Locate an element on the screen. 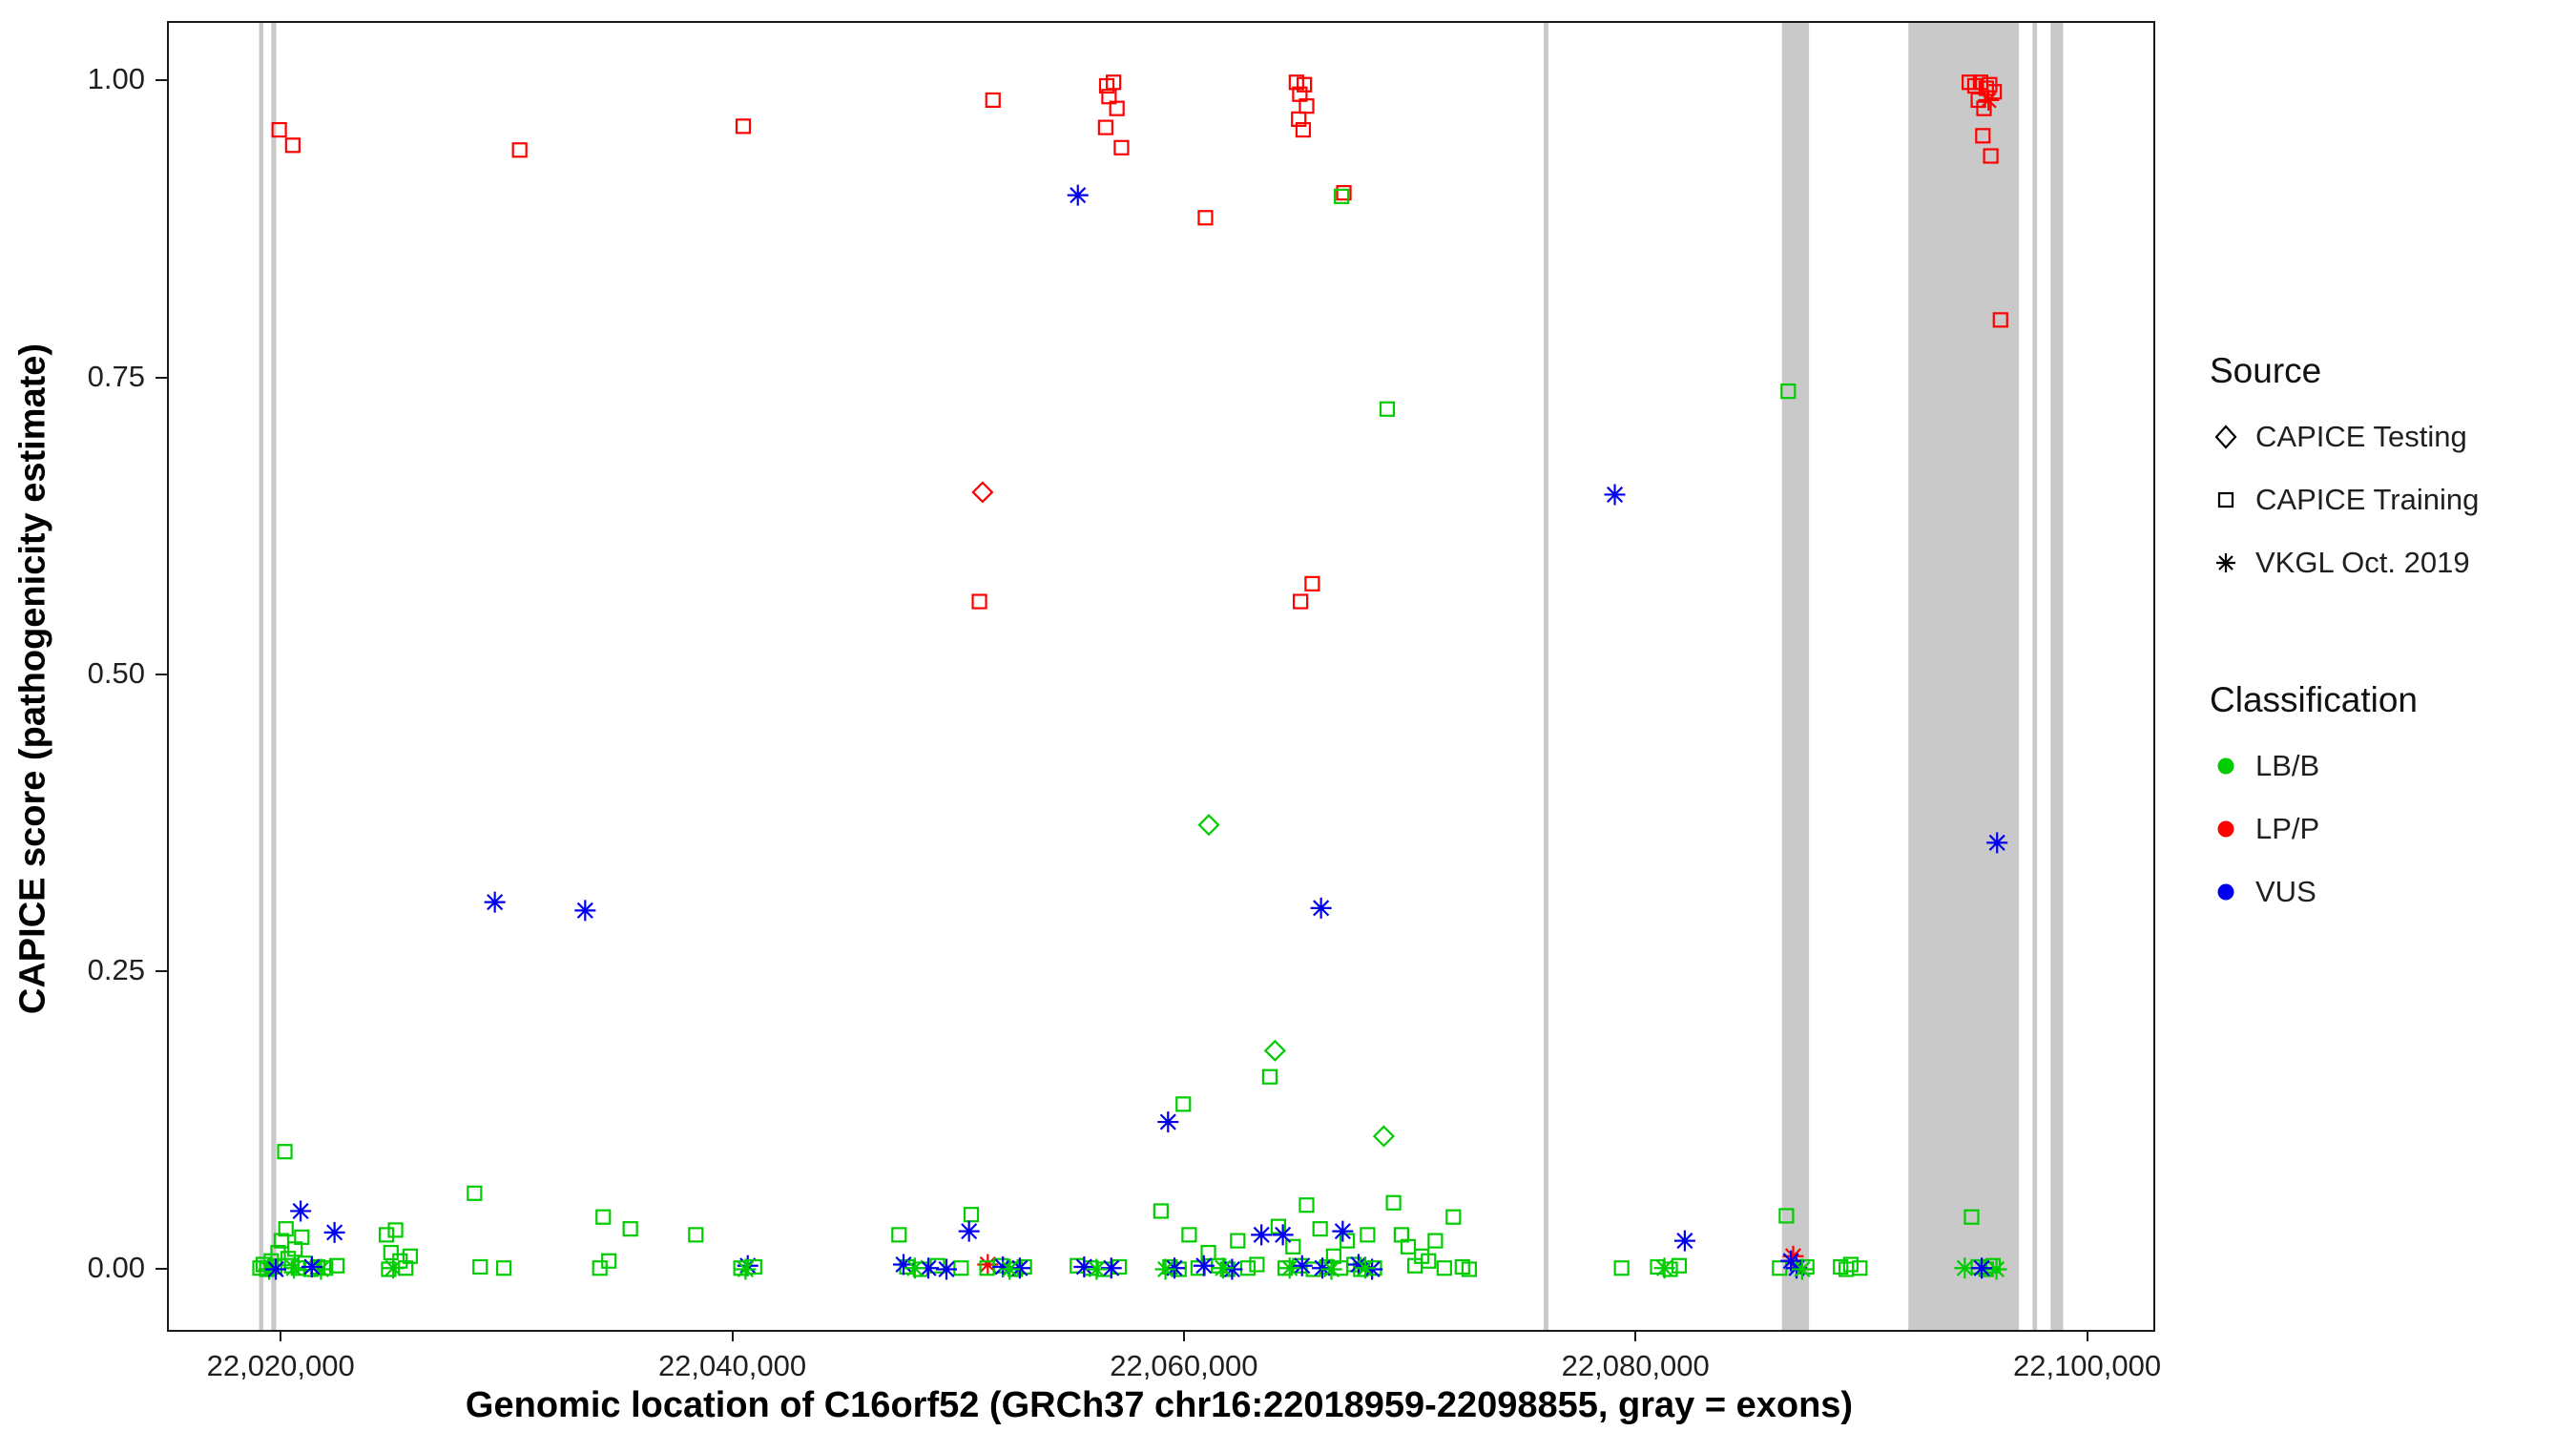 This screenshot has width=2576, height=1431. legend-source-title: Source is located at coordinates (2266, 370).